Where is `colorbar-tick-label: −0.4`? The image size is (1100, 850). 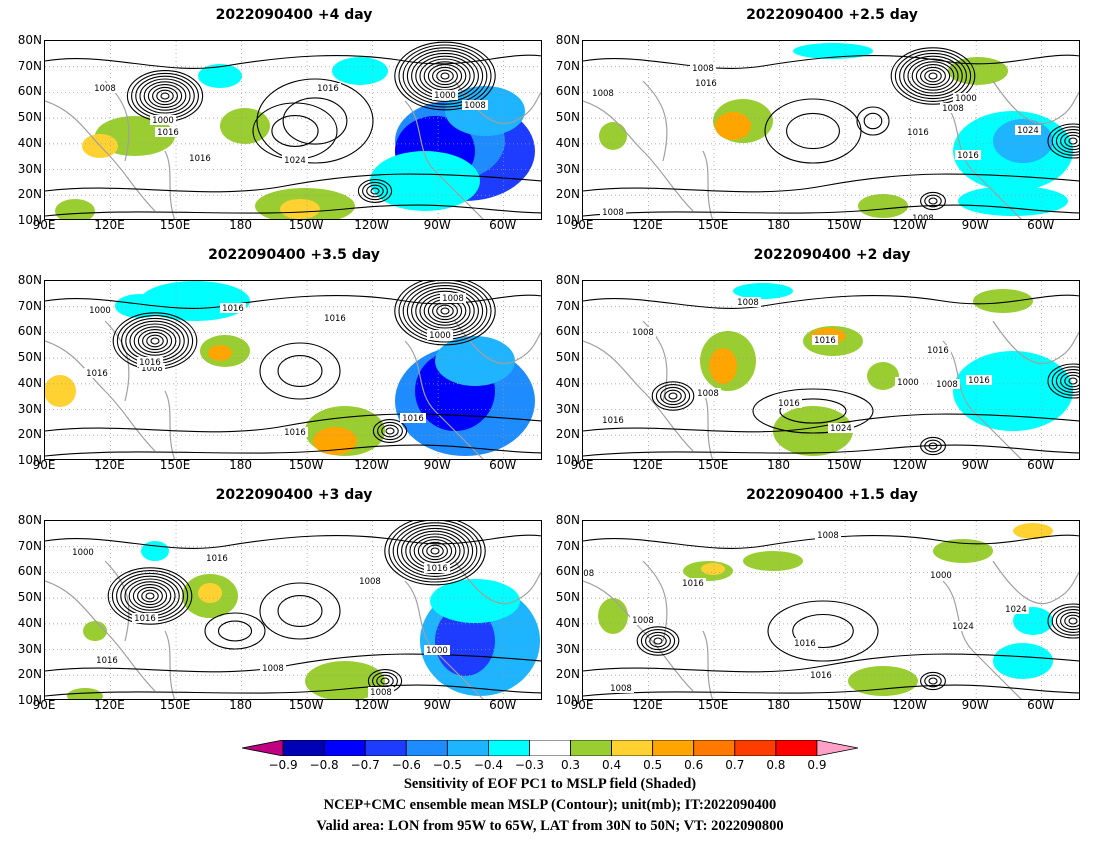 colorbar-tick-label: −0.4 is located at coordinates (488, 765).